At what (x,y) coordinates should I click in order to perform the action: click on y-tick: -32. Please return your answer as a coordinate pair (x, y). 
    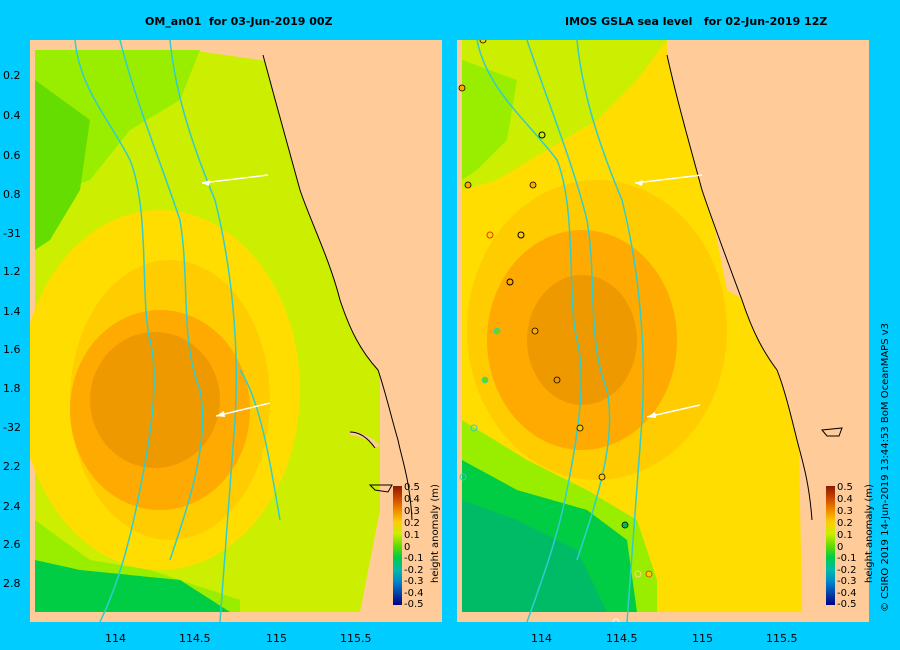
    Looking at the image, I should click on (12, 427).